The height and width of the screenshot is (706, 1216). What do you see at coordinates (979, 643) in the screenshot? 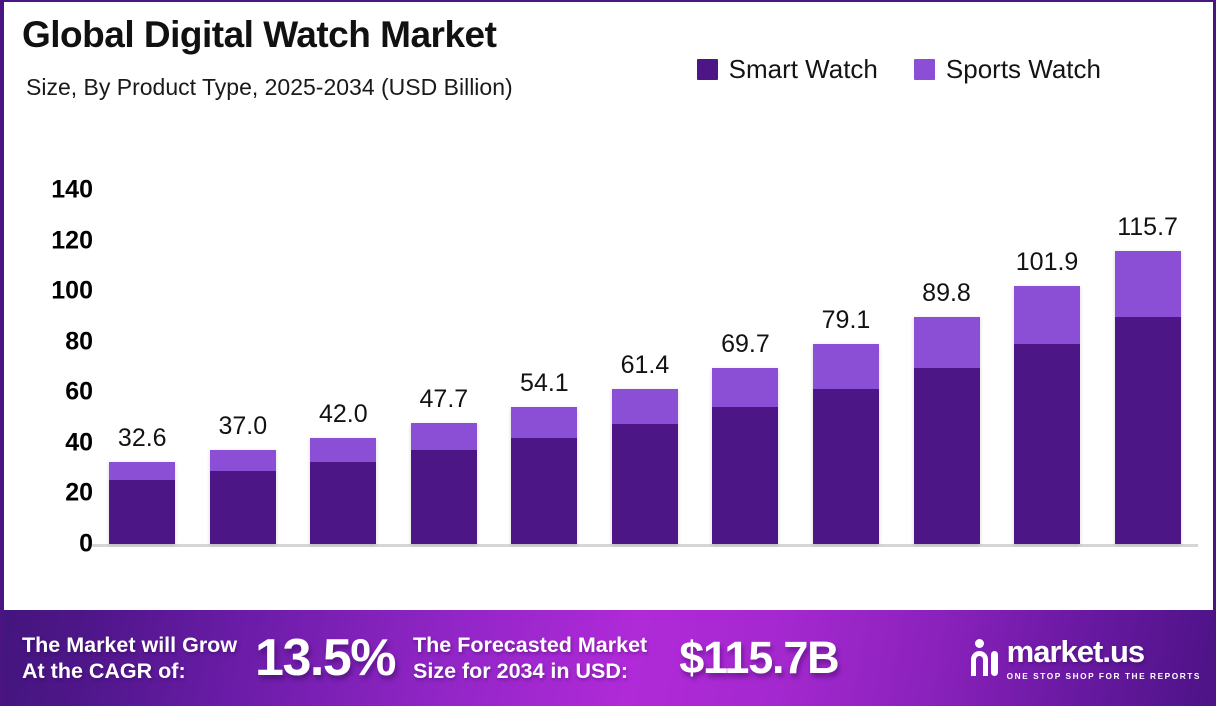
I see `logo-dot-icon` at bounding box center [979, 643].